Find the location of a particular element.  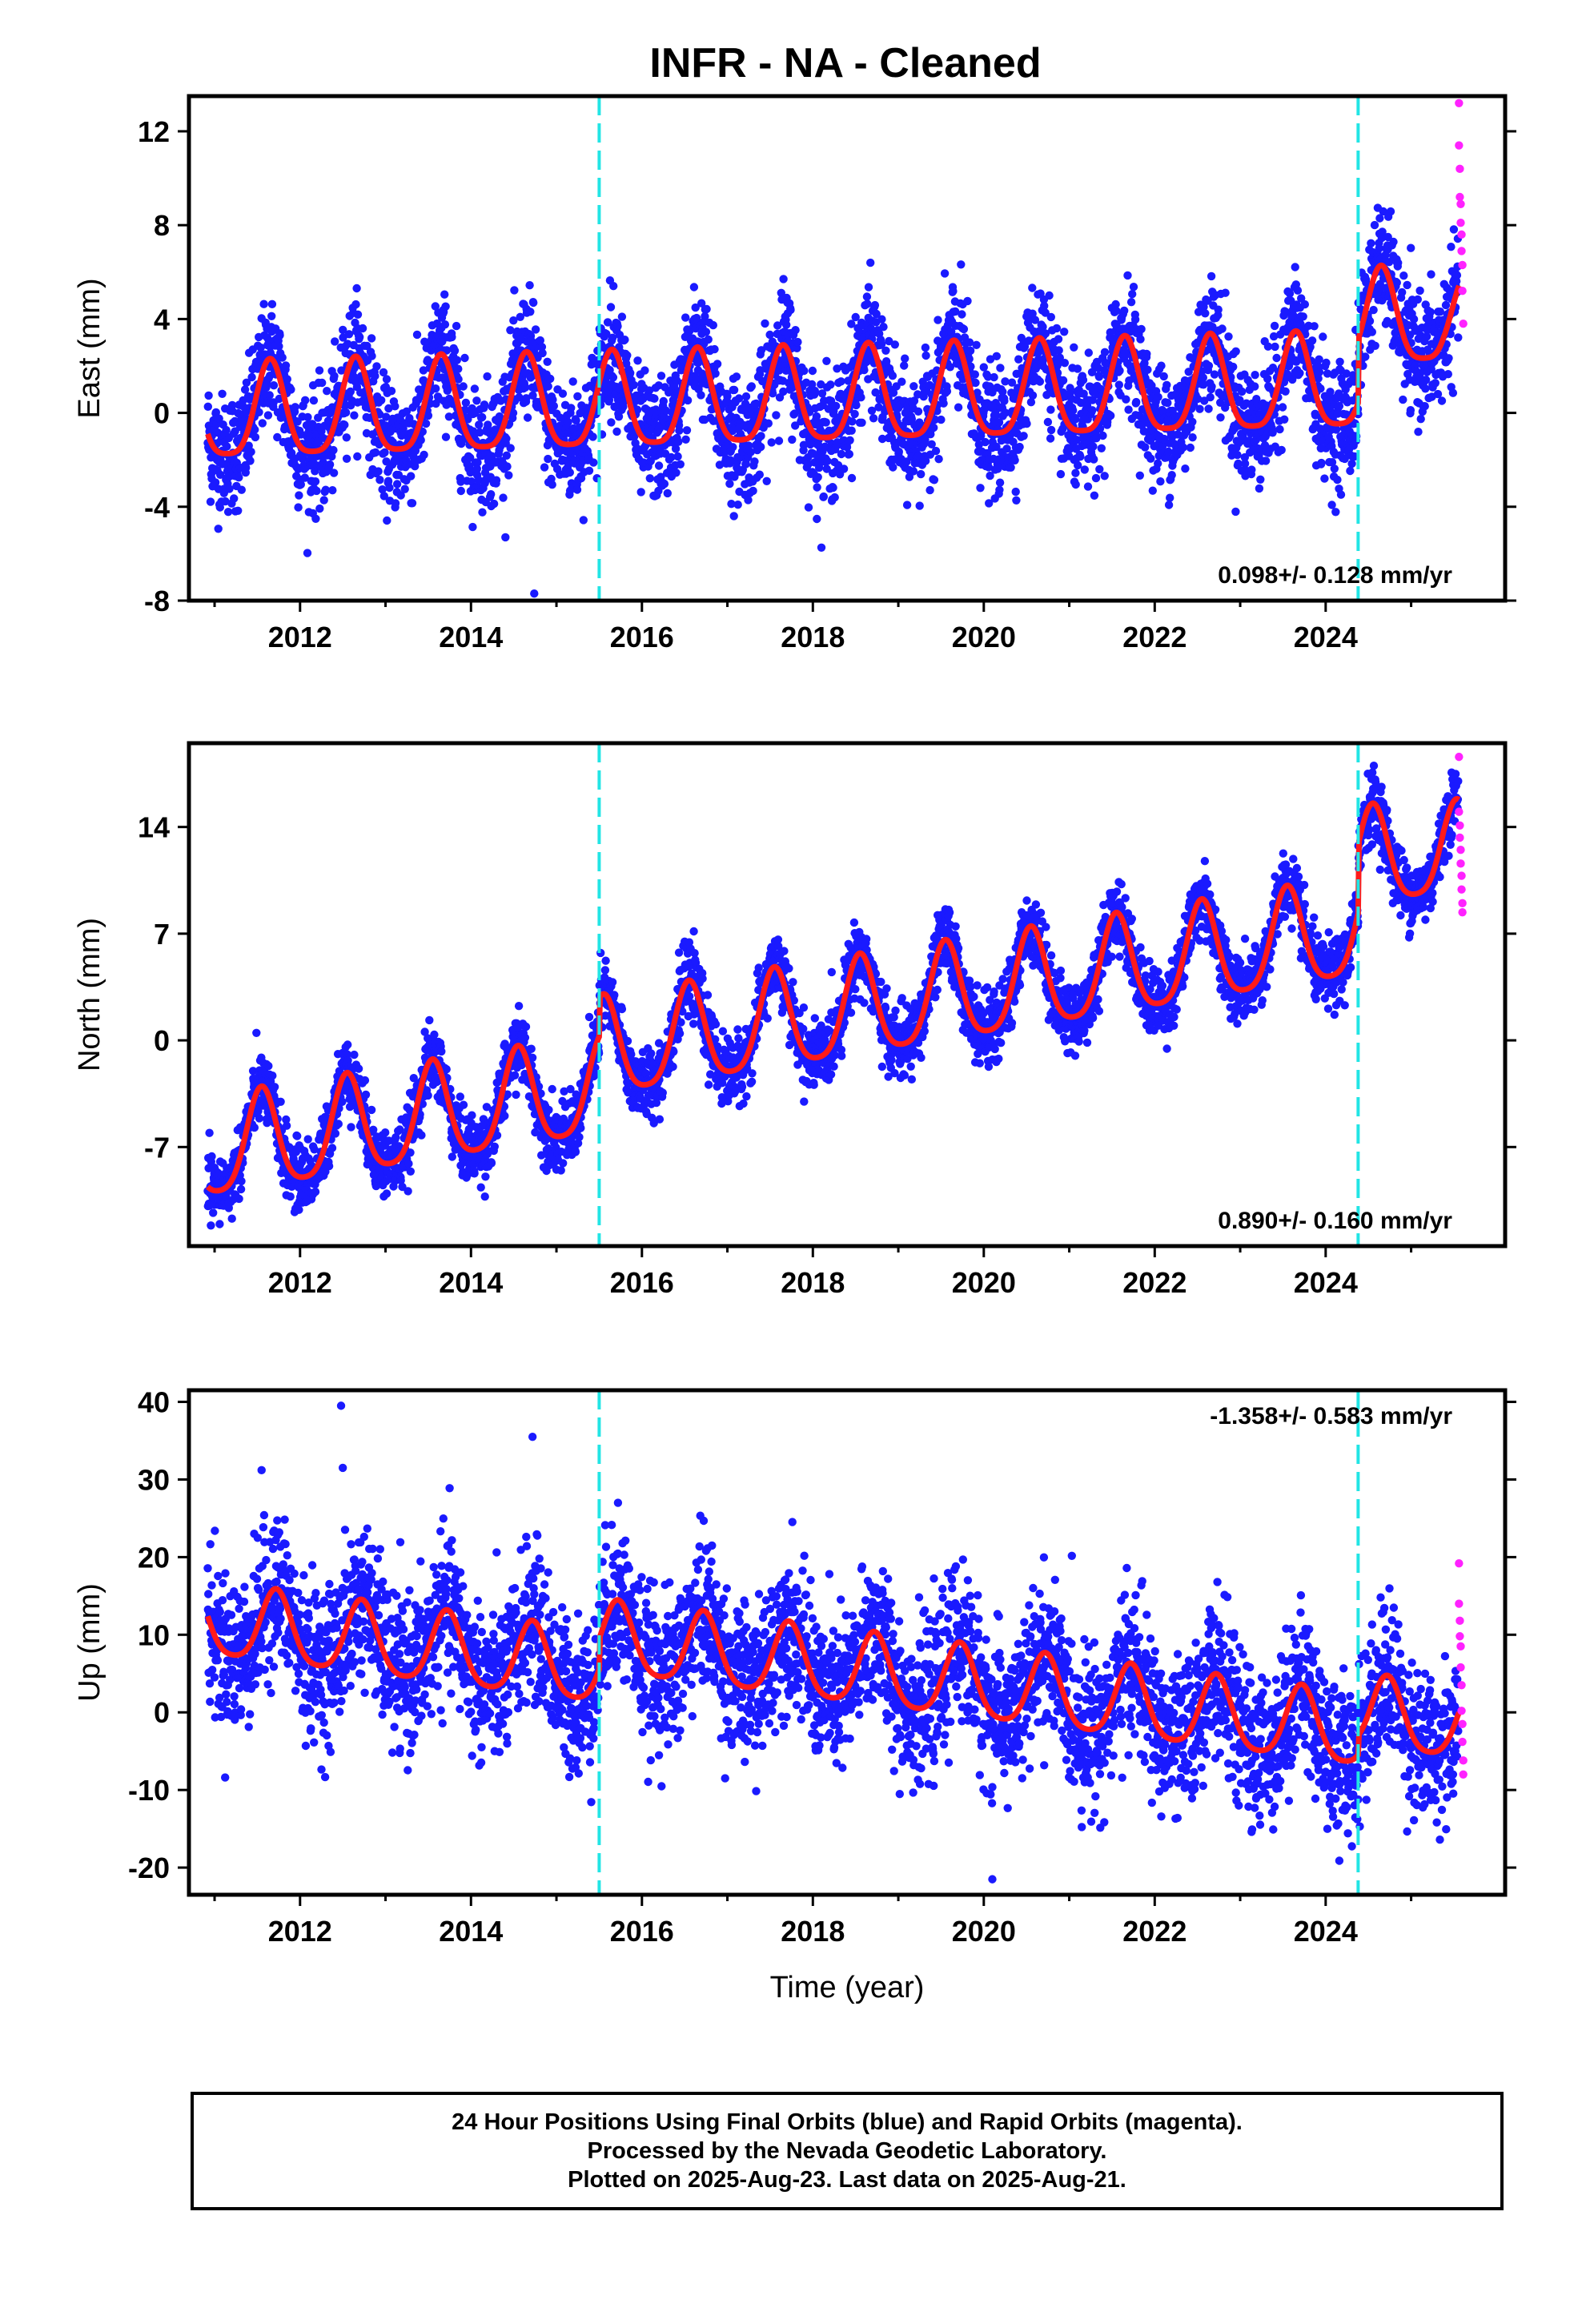

final-orbit-points is located at coordinates (833, 400).